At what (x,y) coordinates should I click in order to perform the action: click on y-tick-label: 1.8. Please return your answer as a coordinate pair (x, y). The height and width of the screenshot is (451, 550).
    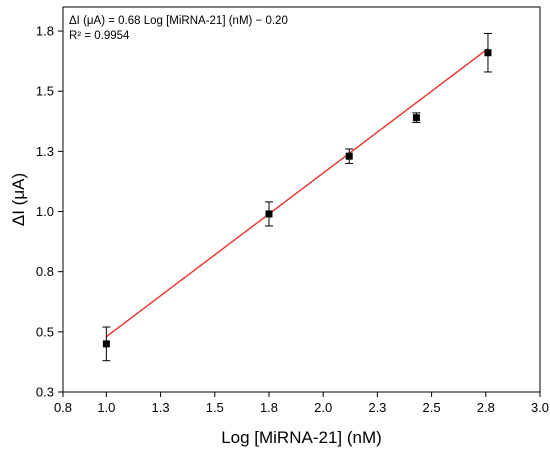
    Looking at the image, I should click on (45, 31).